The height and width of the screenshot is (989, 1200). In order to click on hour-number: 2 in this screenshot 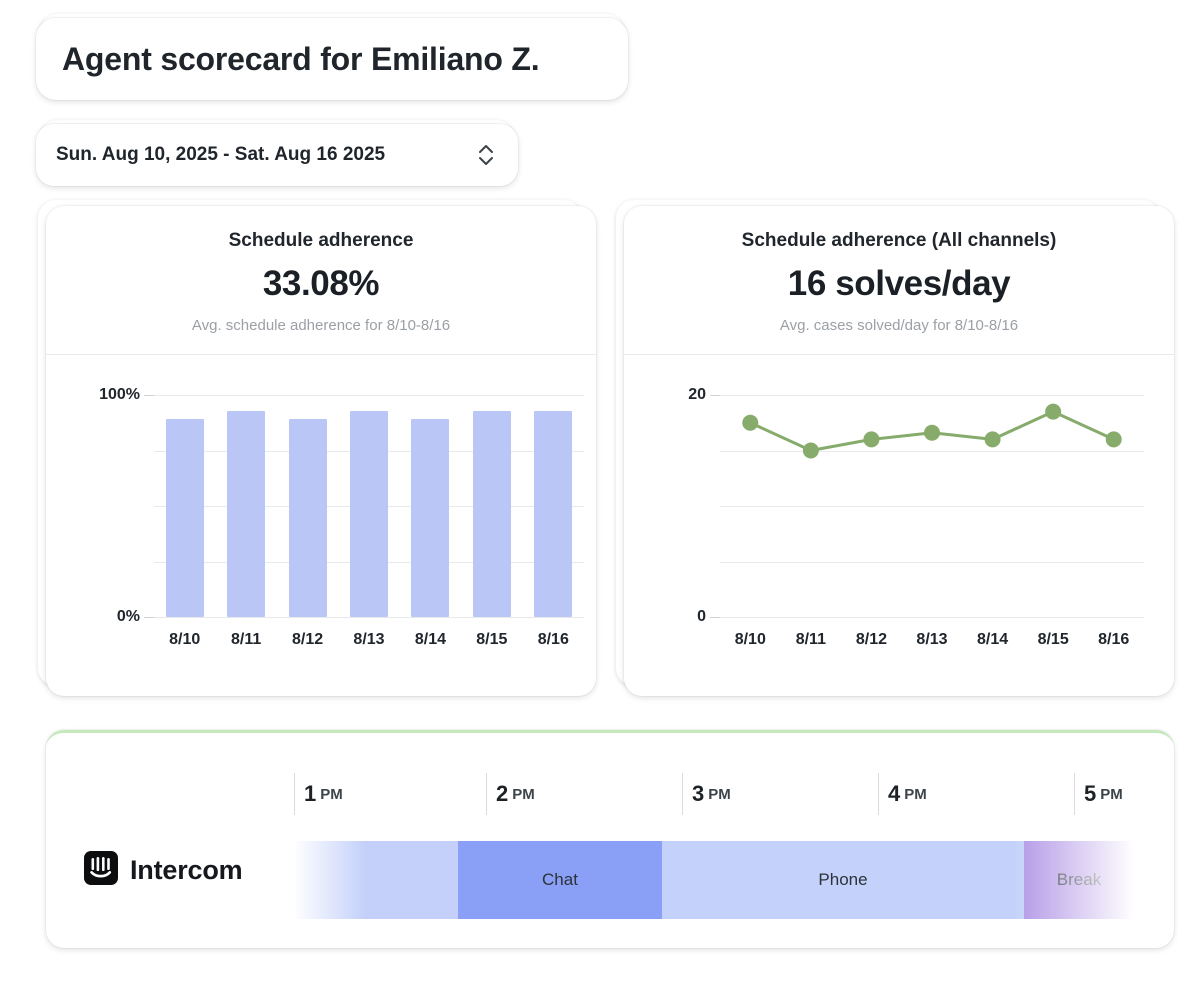, I will do `click(502, 793)`.